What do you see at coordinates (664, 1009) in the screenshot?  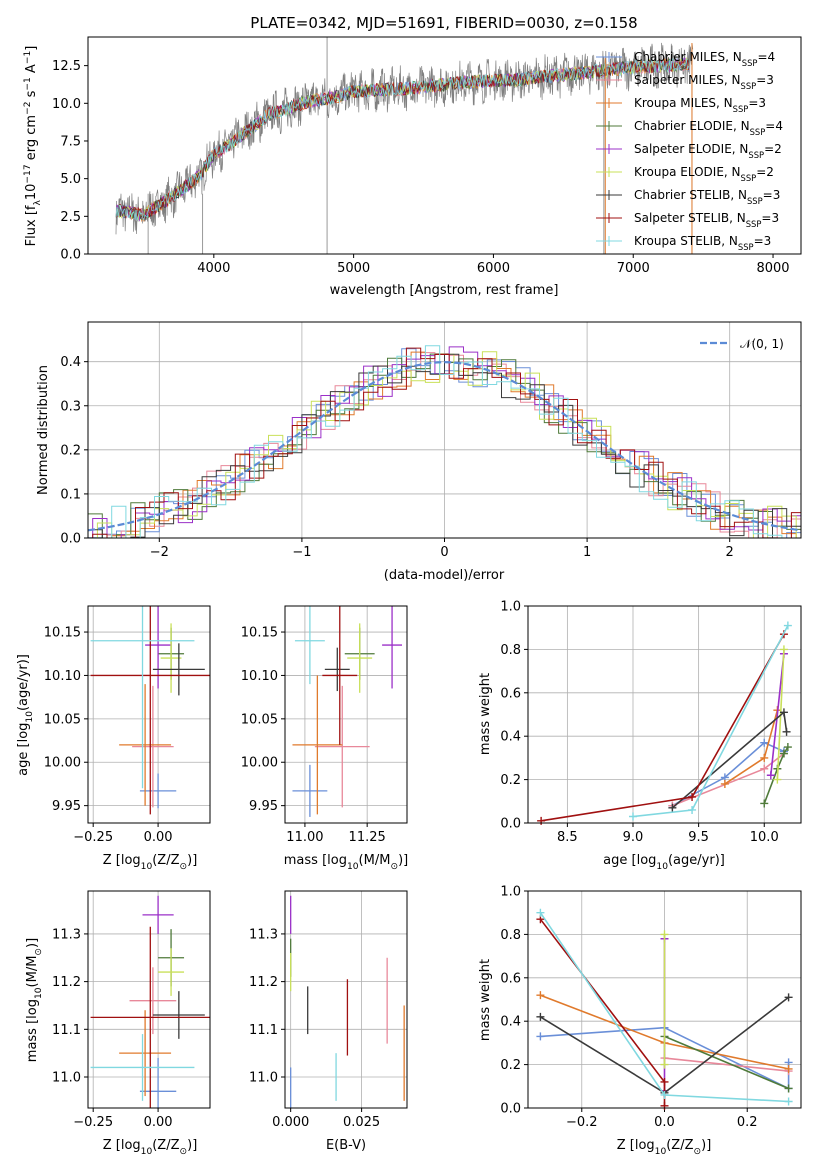 I see `weight-vs-z-panel-lines` at bounding box center [664, 1009].